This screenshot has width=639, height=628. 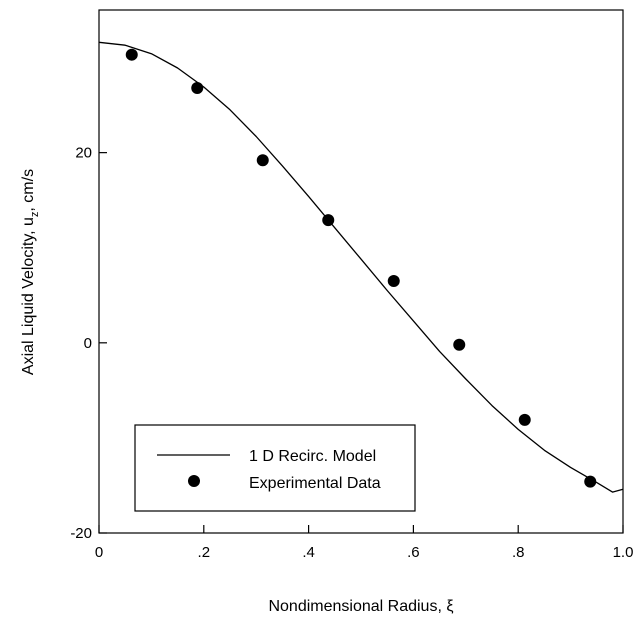 I want to click on x-tick-label: .4, so click(x=308, y=552).